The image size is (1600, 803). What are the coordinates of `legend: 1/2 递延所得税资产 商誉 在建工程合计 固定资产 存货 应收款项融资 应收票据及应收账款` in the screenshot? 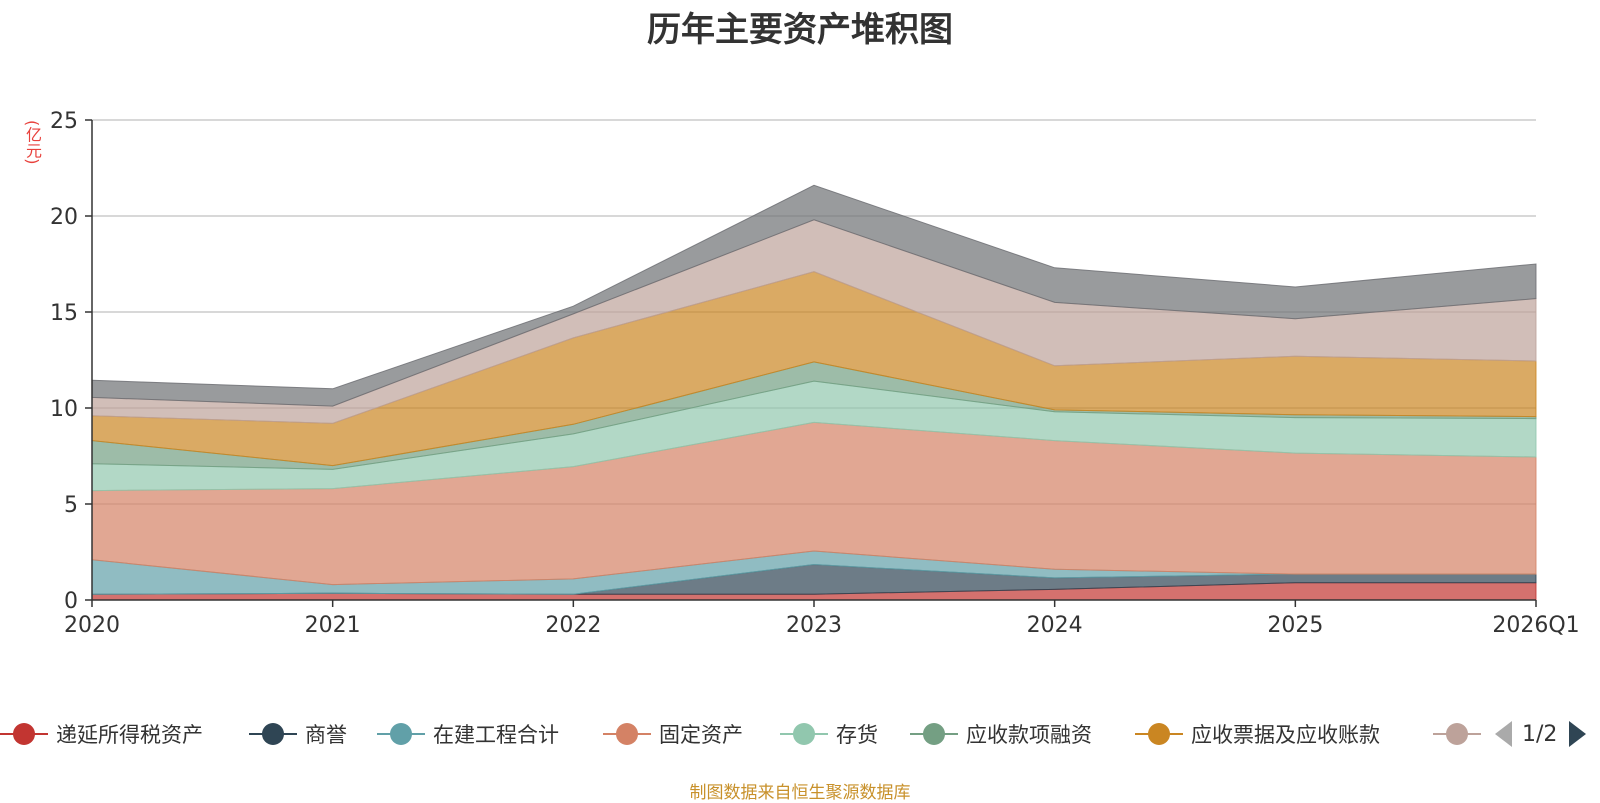 It's located at (800, 734).